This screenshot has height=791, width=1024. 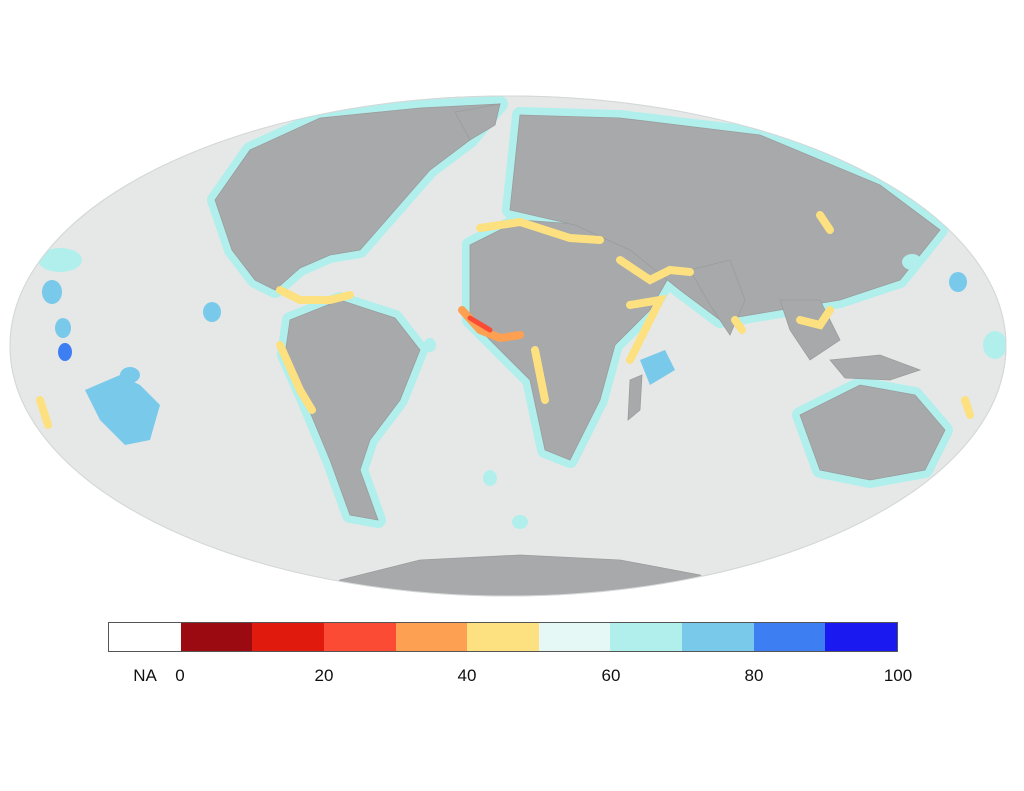 What do you see at coordinates (357, 197) in the screenshot?
I see `north-america` at bounding box center [357, 197].